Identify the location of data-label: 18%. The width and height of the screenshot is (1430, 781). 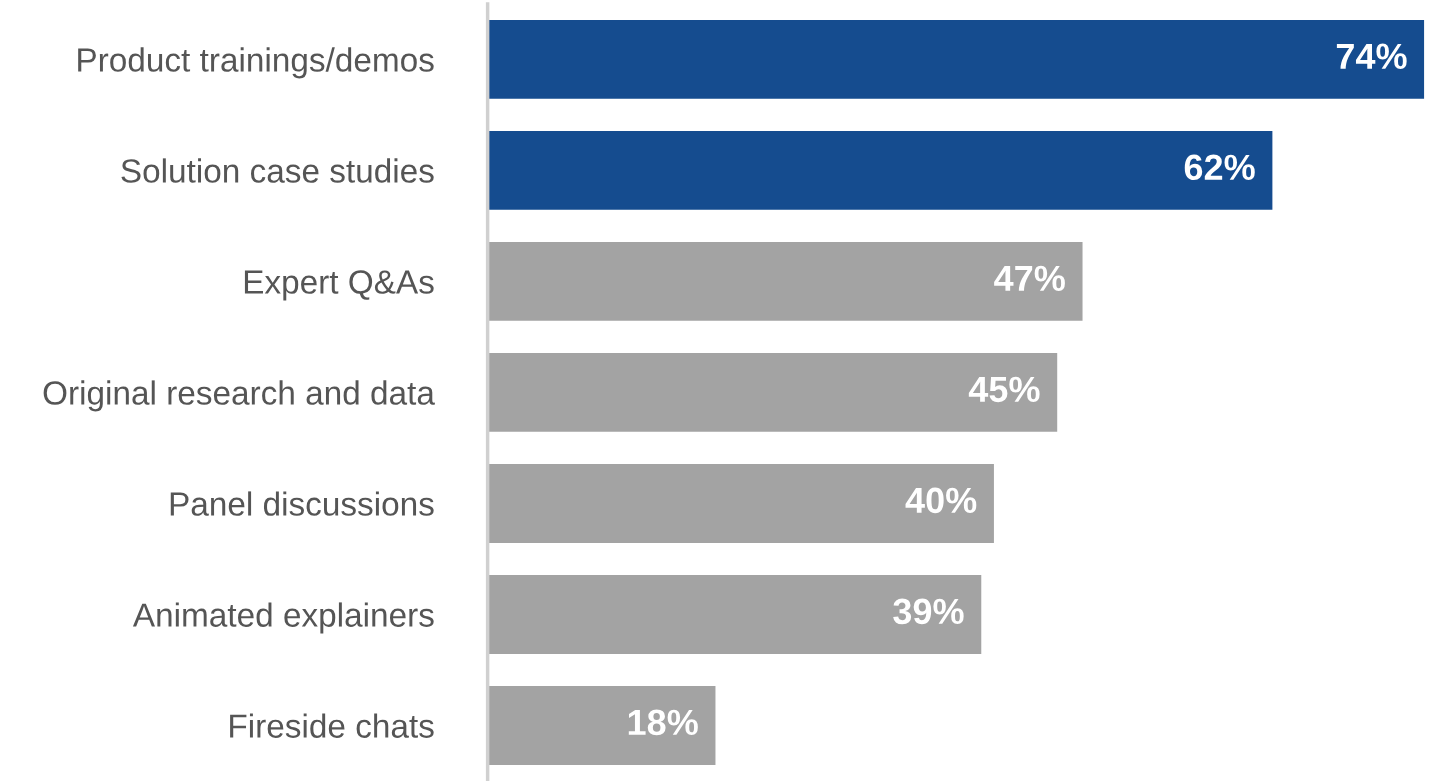
(663, 722).